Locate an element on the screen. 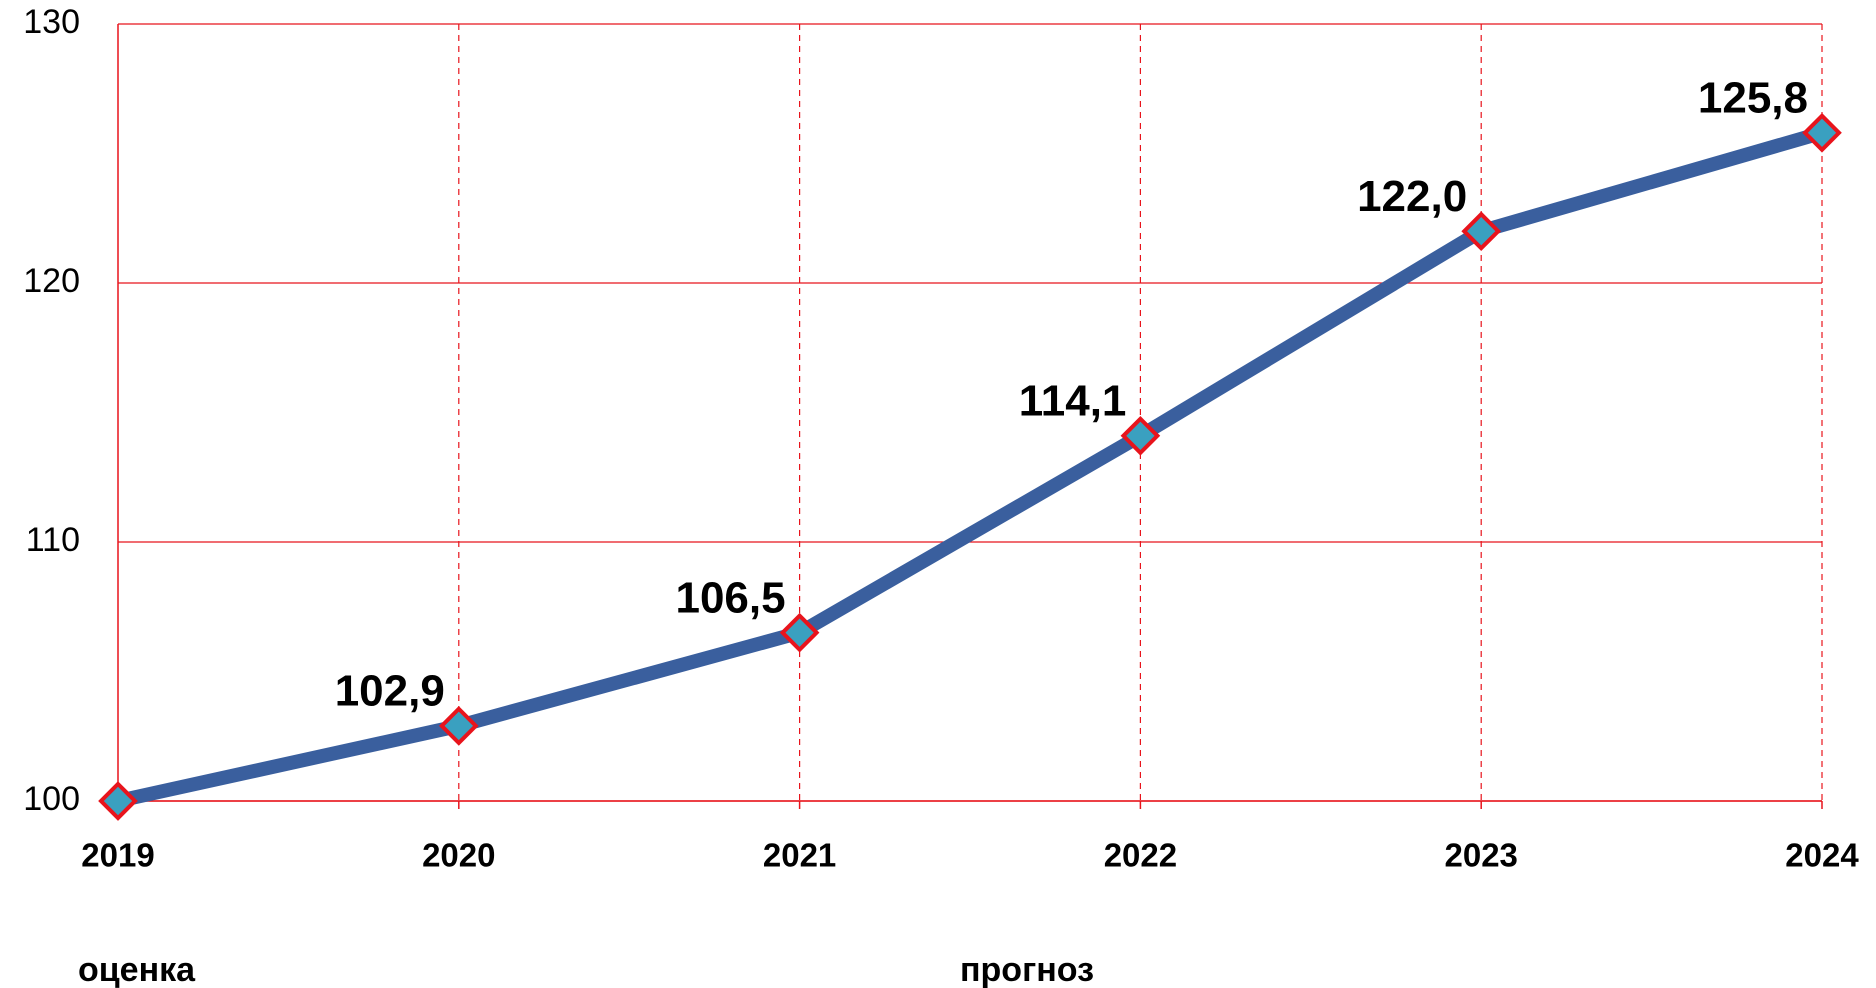 The height and width of the screenshot is (988, 1876). x-tick-label: 2022 is located at coordinates (1140, 855).